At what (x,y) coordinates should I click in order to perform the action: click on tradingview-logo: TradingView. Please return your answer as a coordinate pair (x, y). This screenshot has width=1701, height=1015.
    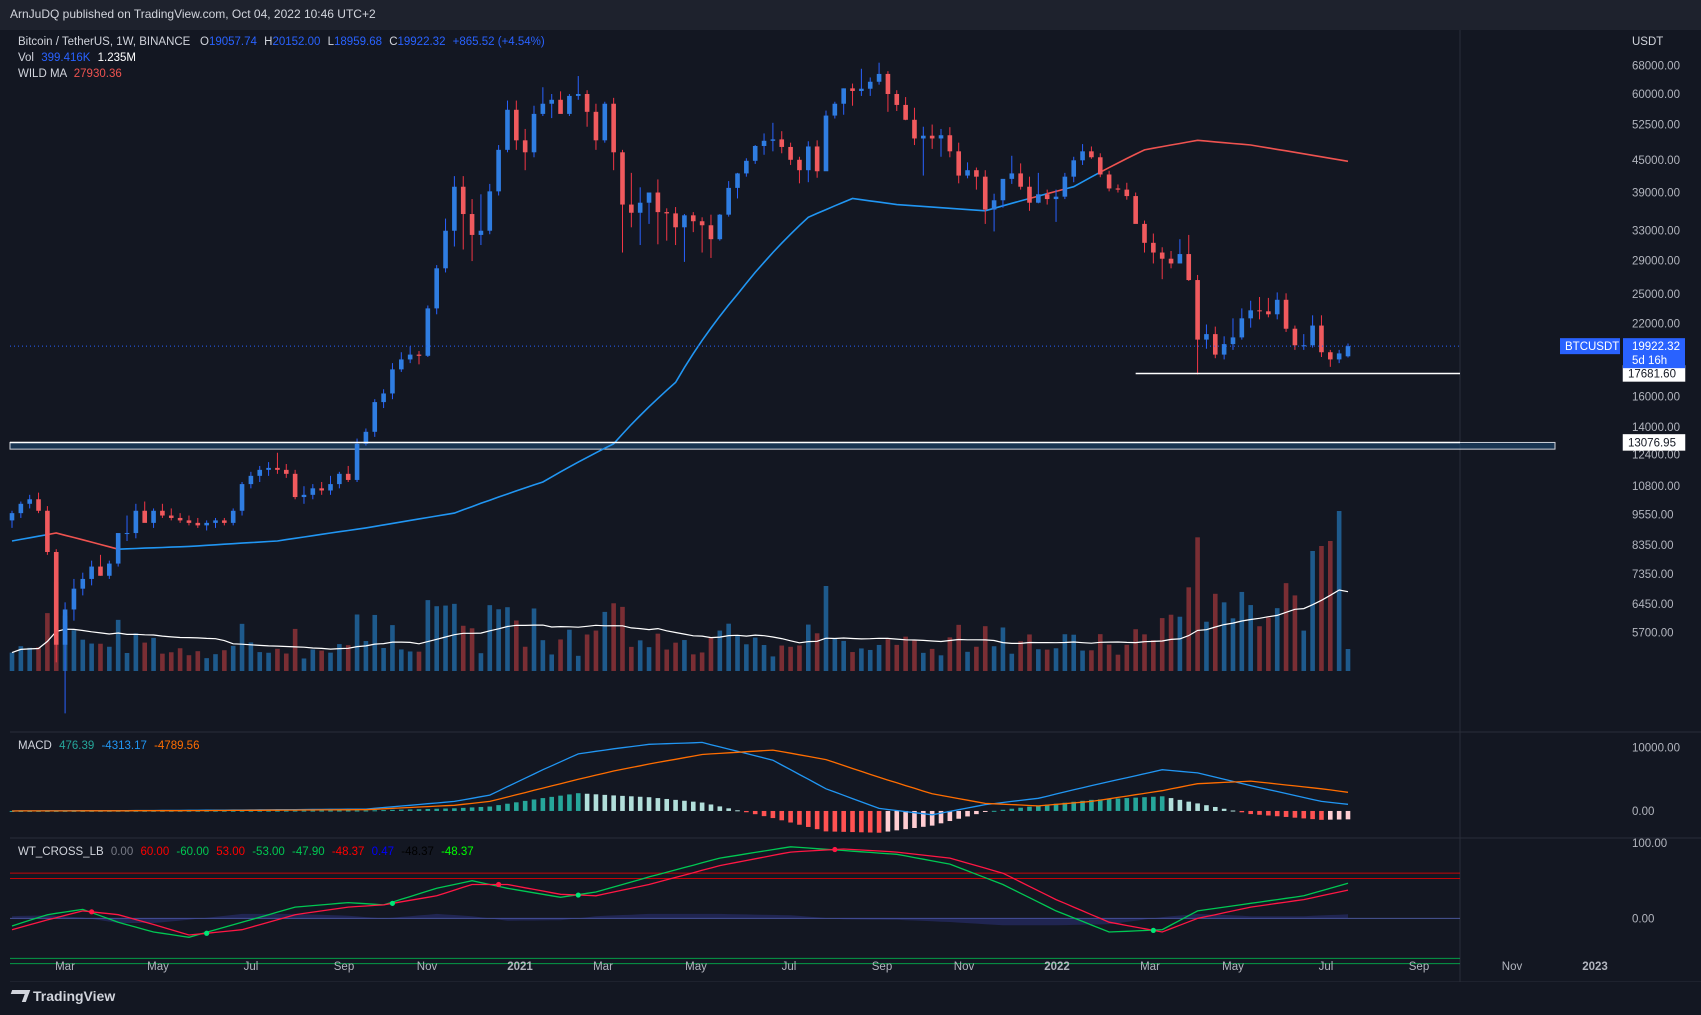
    Looking at the image, I should click on (61, 996).